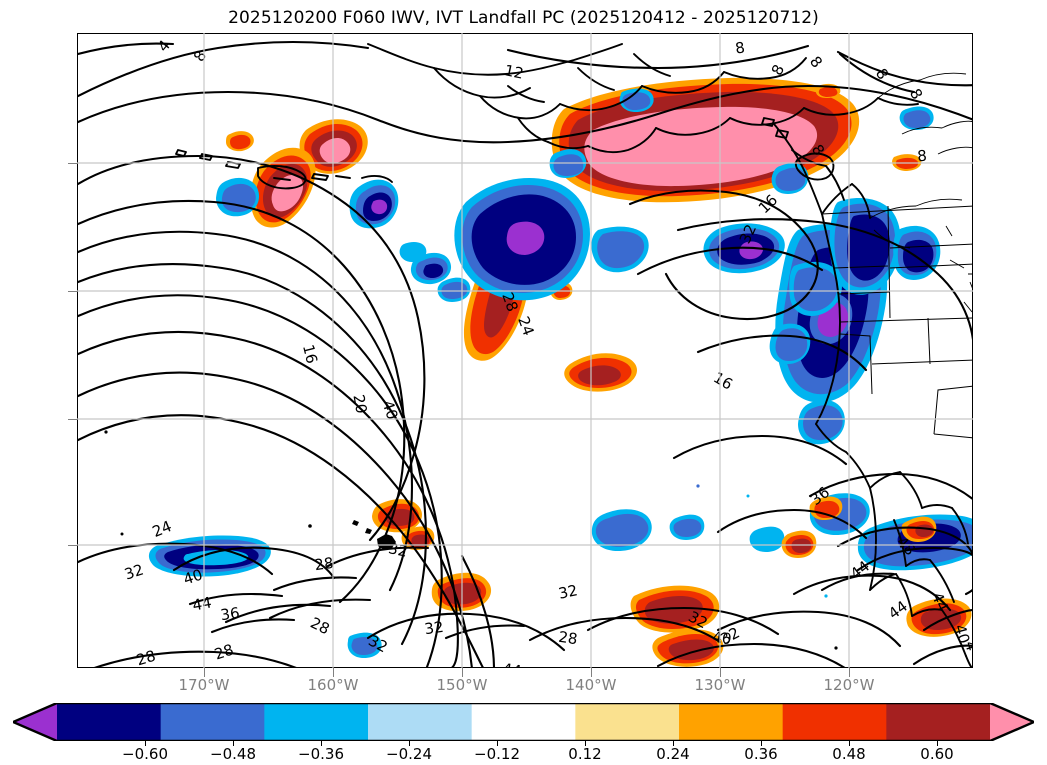 This screenshot has width=1047, height=765. What do you see at coordinates (409, 754) in the screenshot?
I see `cb-label-3: −0.24` at bounding box center [409, 754].